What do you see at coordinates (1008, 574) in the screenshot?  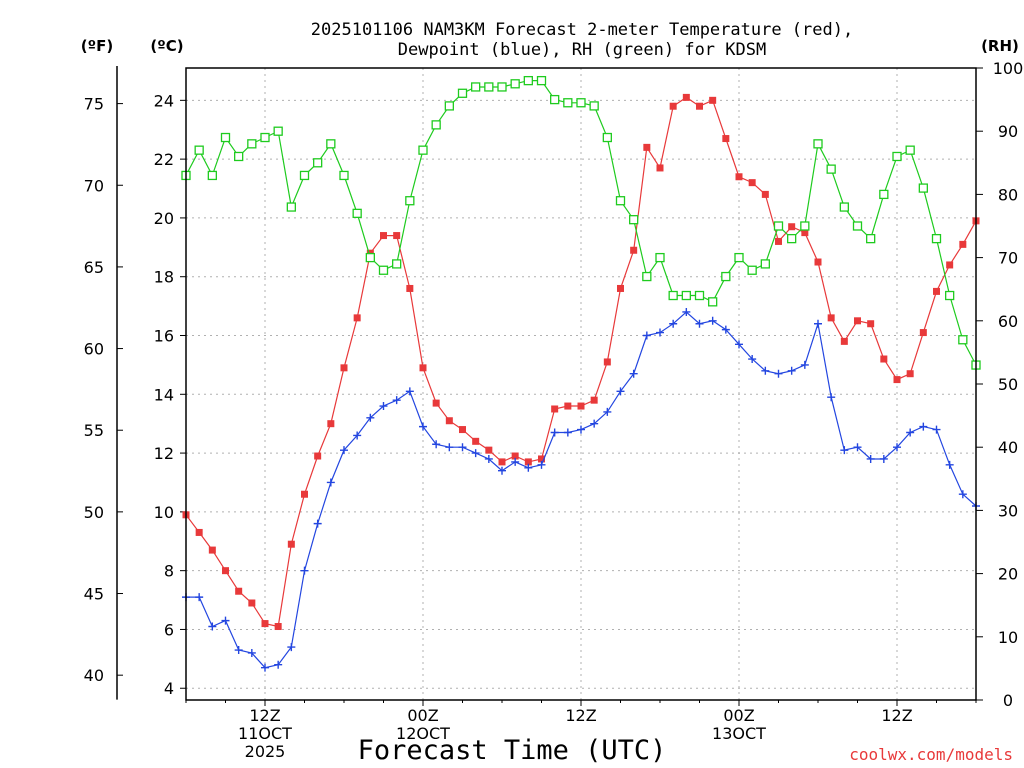 I see `rh-tick-label: 20` at bounding box center [1008, 574].